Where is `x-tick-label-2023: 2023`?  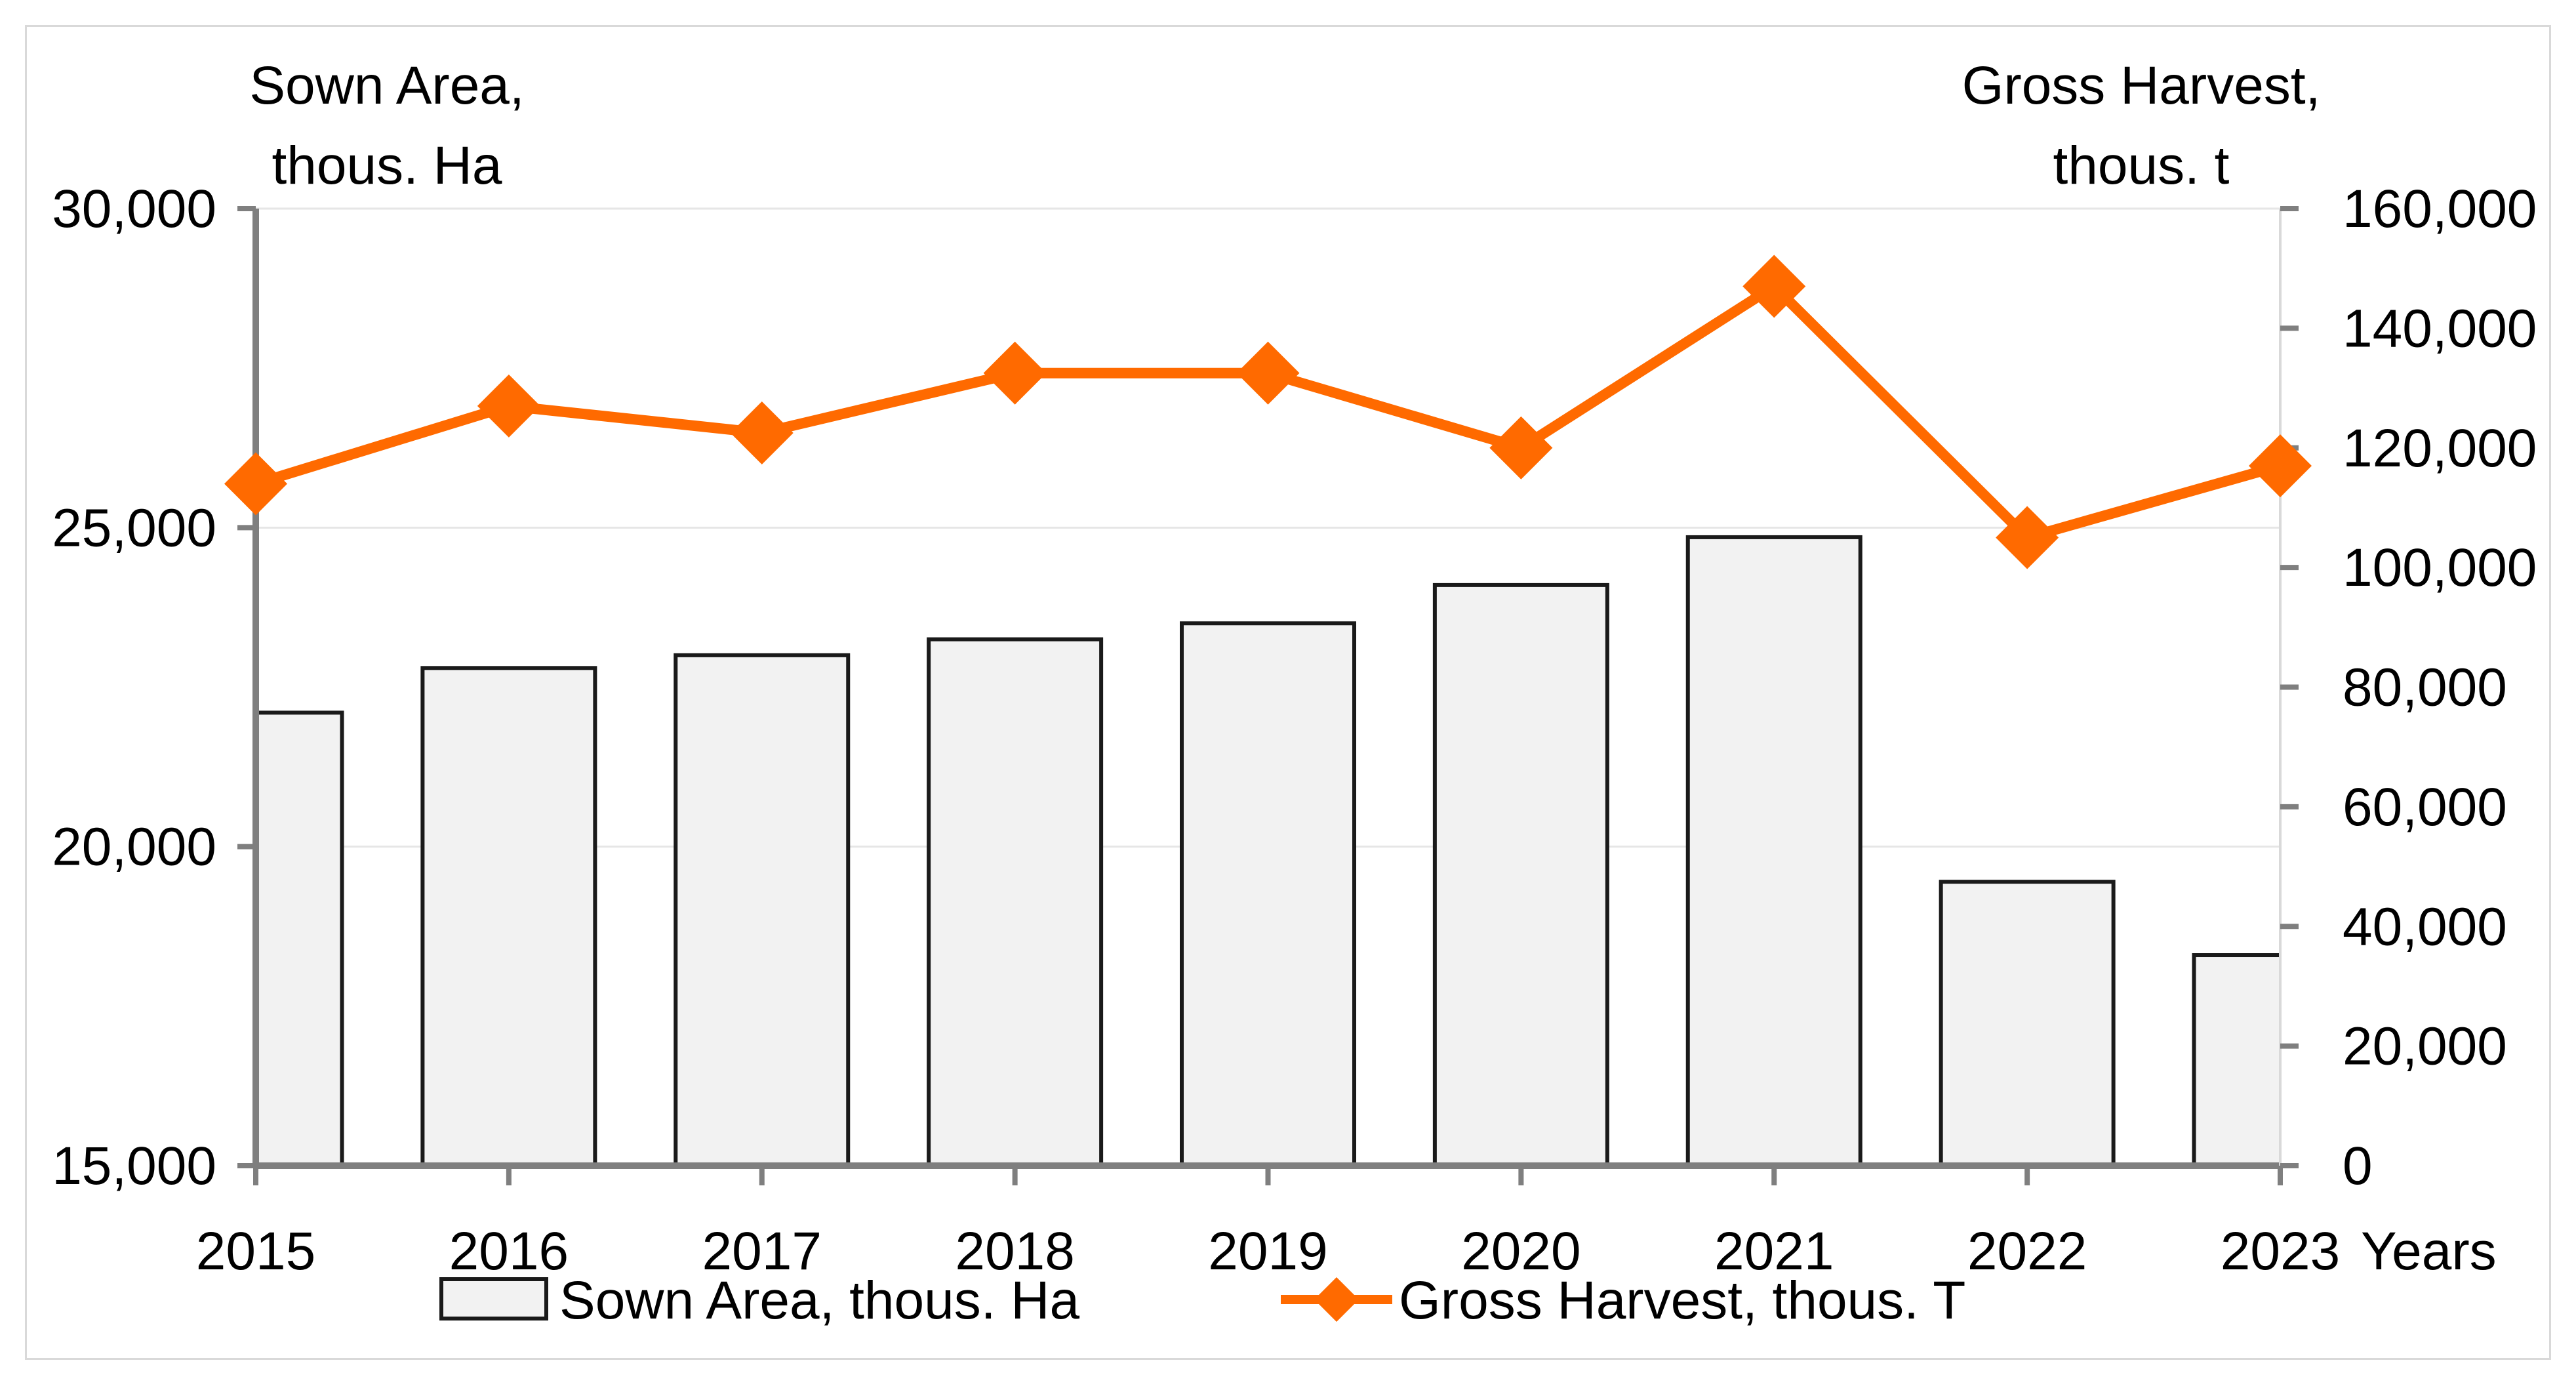 x-tick-label-2023: 2023 is located at coordinates (2280, 1251).